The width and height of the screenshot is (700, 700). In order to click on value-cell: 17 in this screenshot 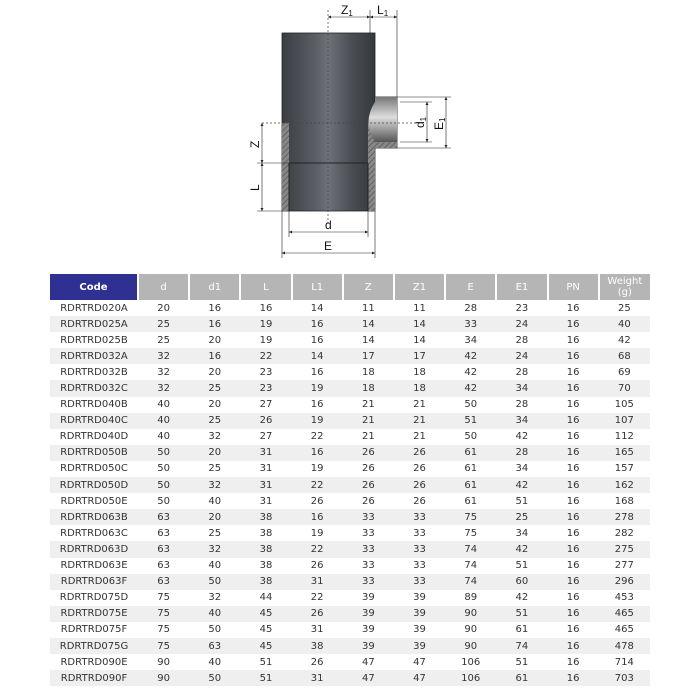, I will do `click(419, 356)`.